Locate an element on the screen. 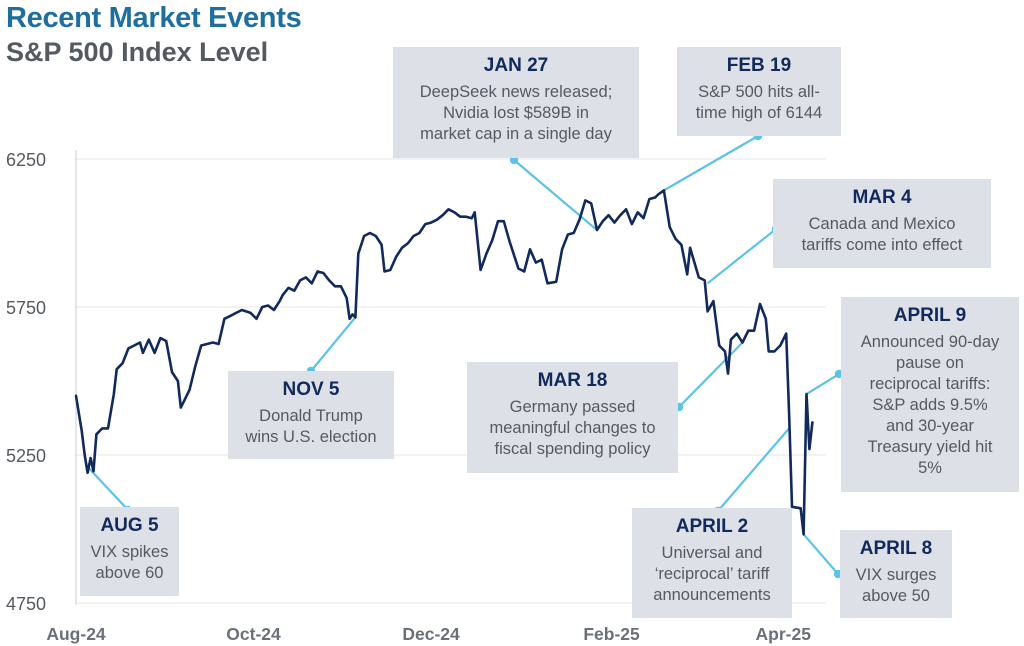  annotation-nov5: NOV 5 Donald Trump wins U.S. election is located at coordinates (311, 415).